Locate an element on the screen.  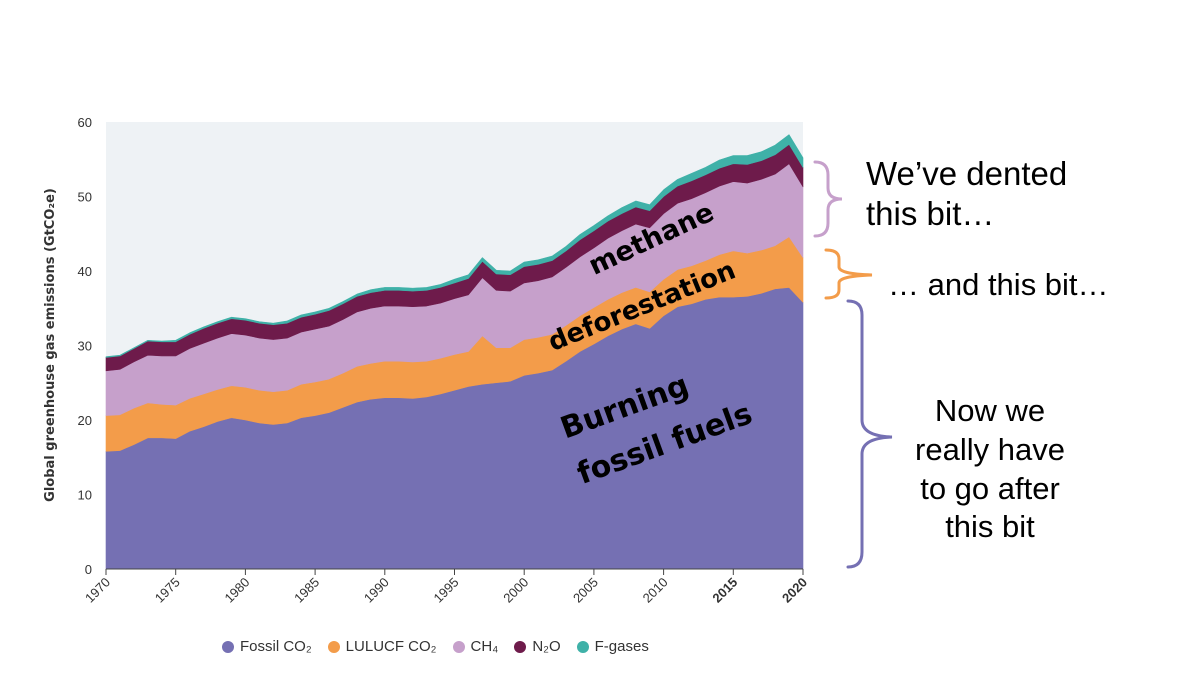
y-tick-label: 50 is located at coordinates (85, 197).